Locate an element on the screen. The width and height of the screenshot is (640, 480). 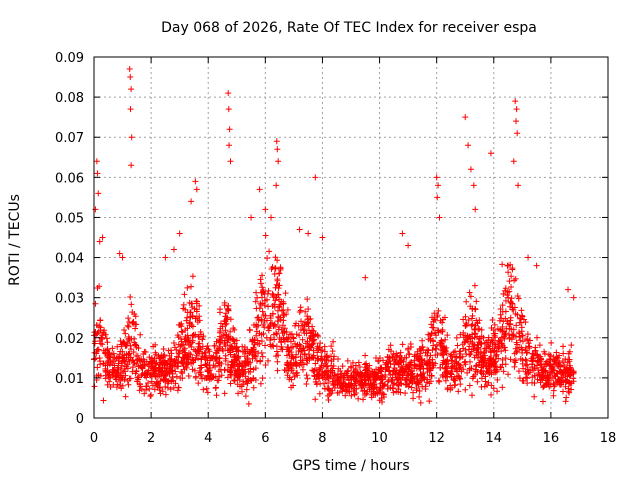
x-tick-label: 8 is located at coordinates (322, 438).